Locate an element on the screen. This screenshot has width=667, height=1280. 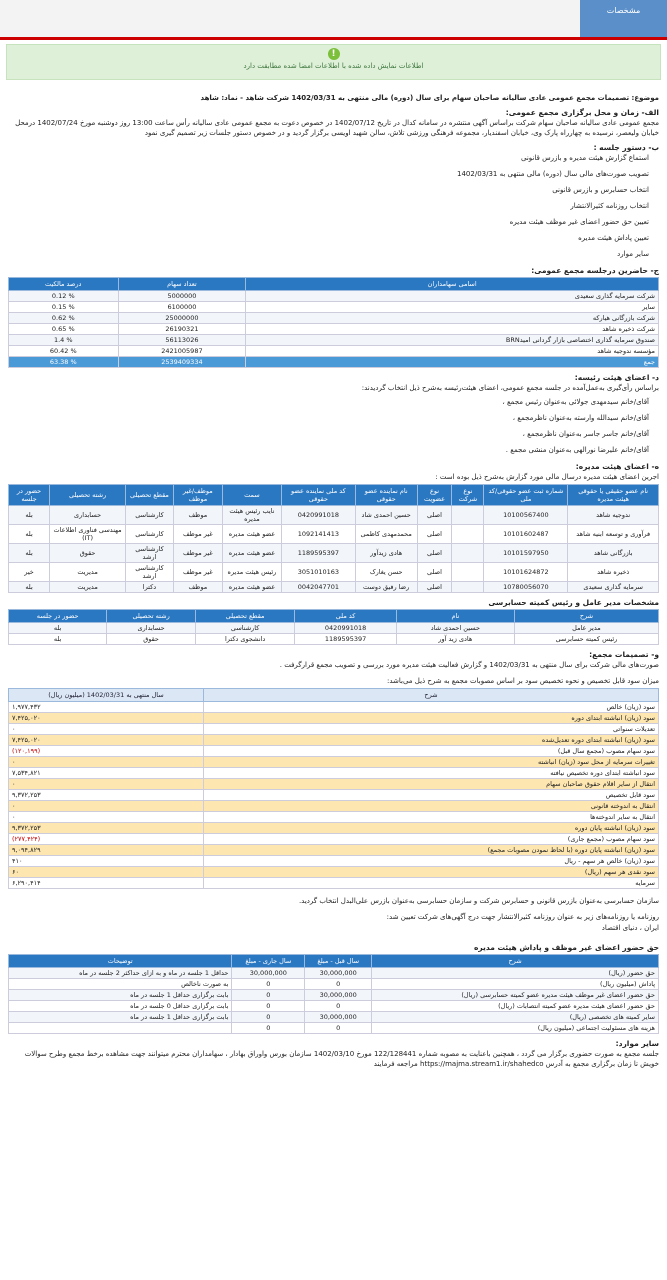
table-row: پاداش (میلیون ریال) 0 0 به صورت ناخالص is located at coordinates (333, 984).